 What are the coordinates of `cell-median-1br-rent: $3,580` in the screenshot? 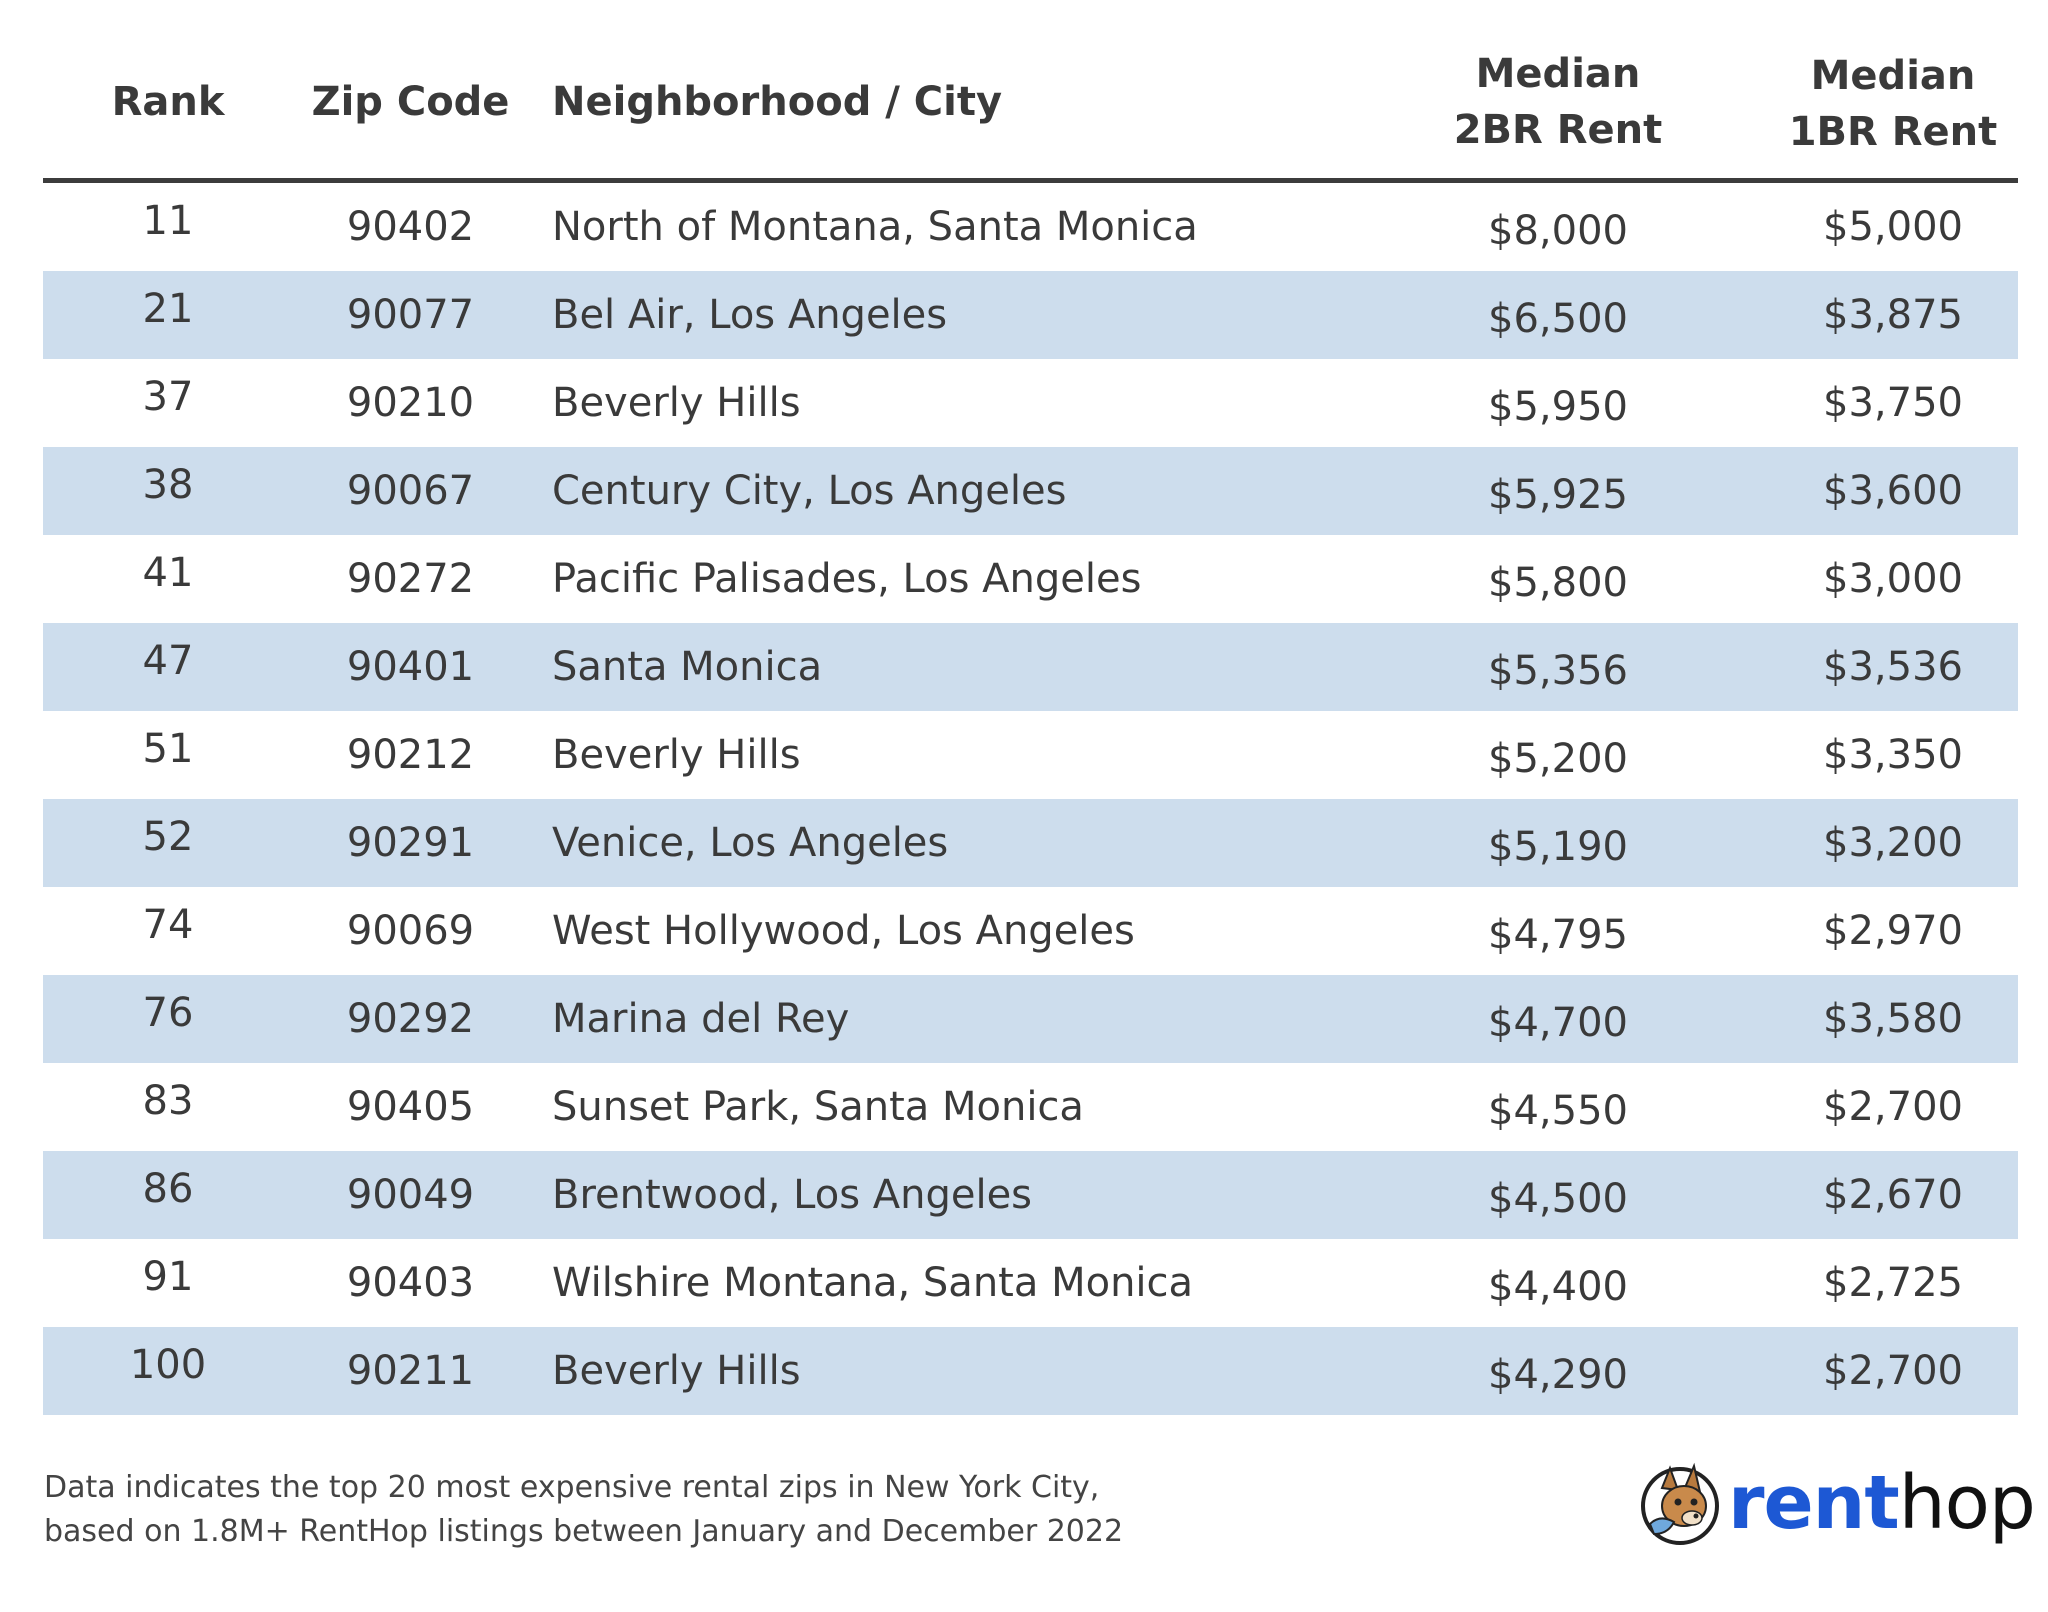 It's located at (1893, 1019).